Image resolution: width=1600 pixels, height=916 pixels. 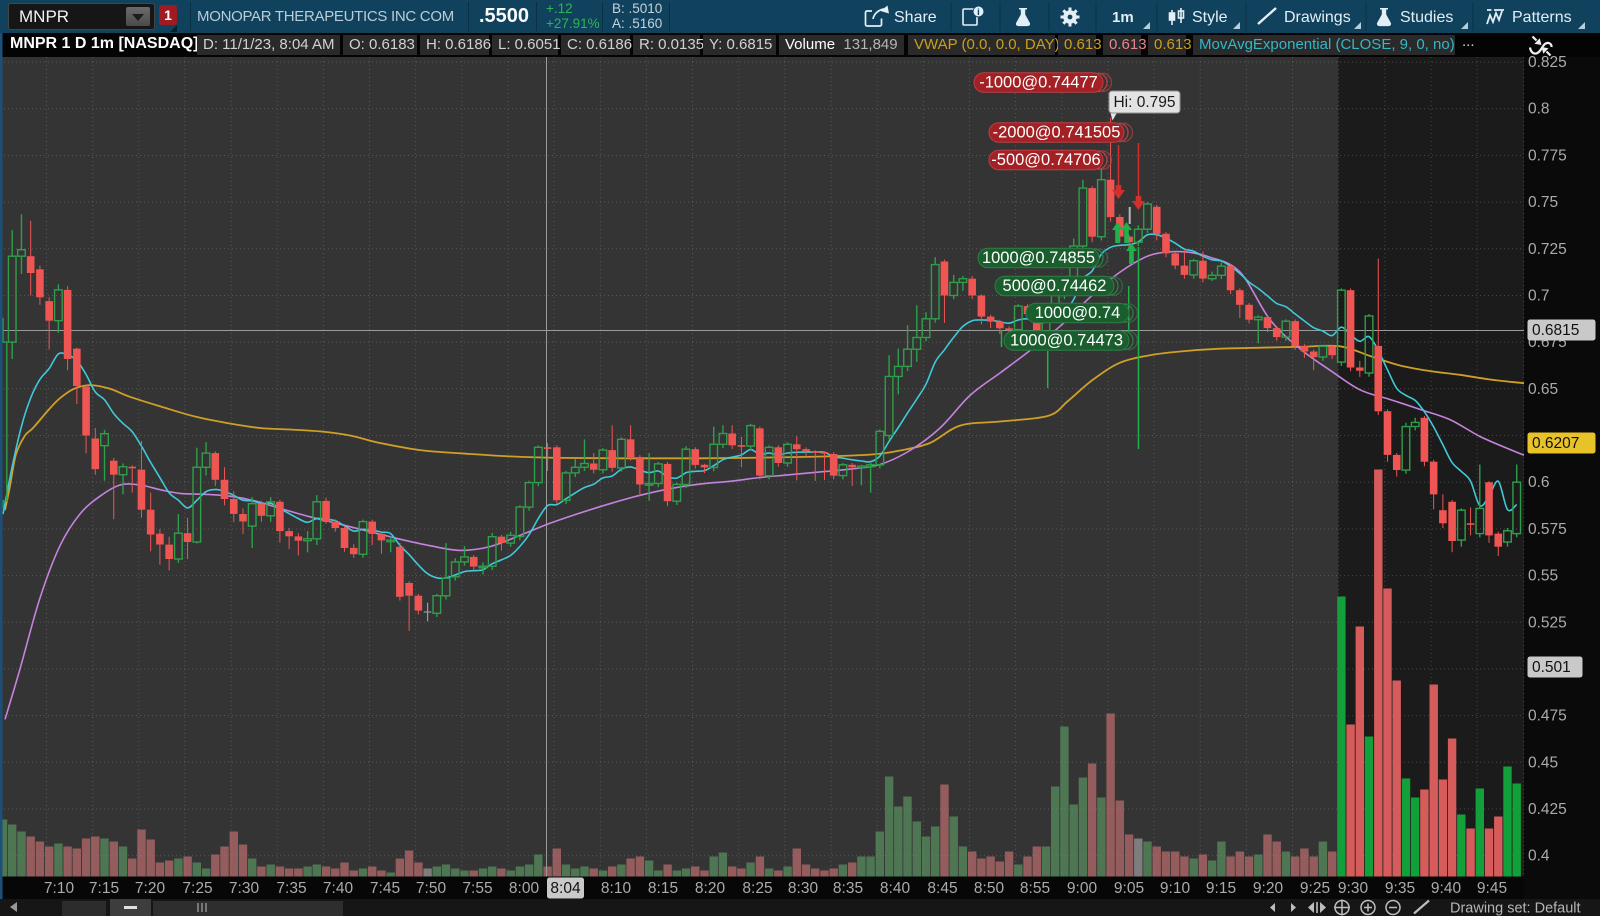 What do you see at coordinates (1353, 888) in the screenshot?
I see `svg-text: 9:30` at bounding box center [1353, 888].